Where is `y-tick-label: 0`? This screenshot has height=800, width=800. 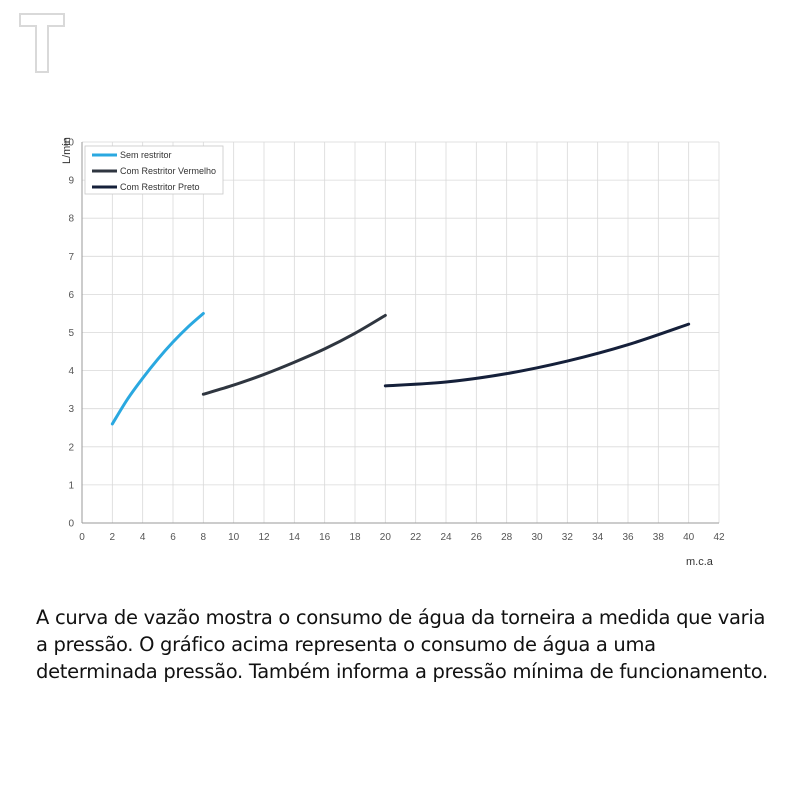
y-tick-label: 0 is located at coordinates (71, 524).